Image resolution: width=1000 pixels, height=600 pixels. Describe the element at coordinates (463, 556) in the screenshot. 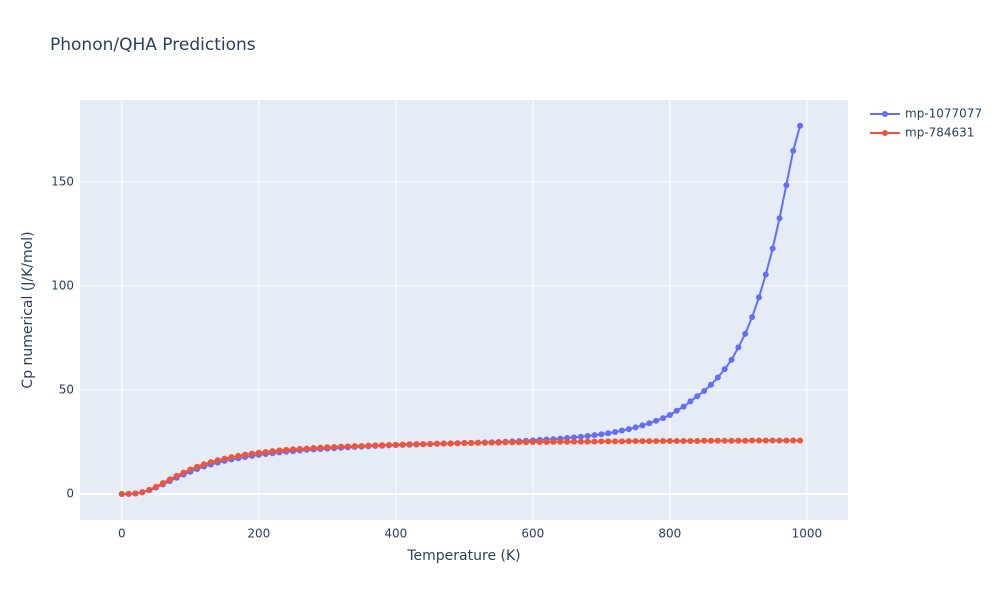

I see `x-axis-title: Temperature (K)` at that location.